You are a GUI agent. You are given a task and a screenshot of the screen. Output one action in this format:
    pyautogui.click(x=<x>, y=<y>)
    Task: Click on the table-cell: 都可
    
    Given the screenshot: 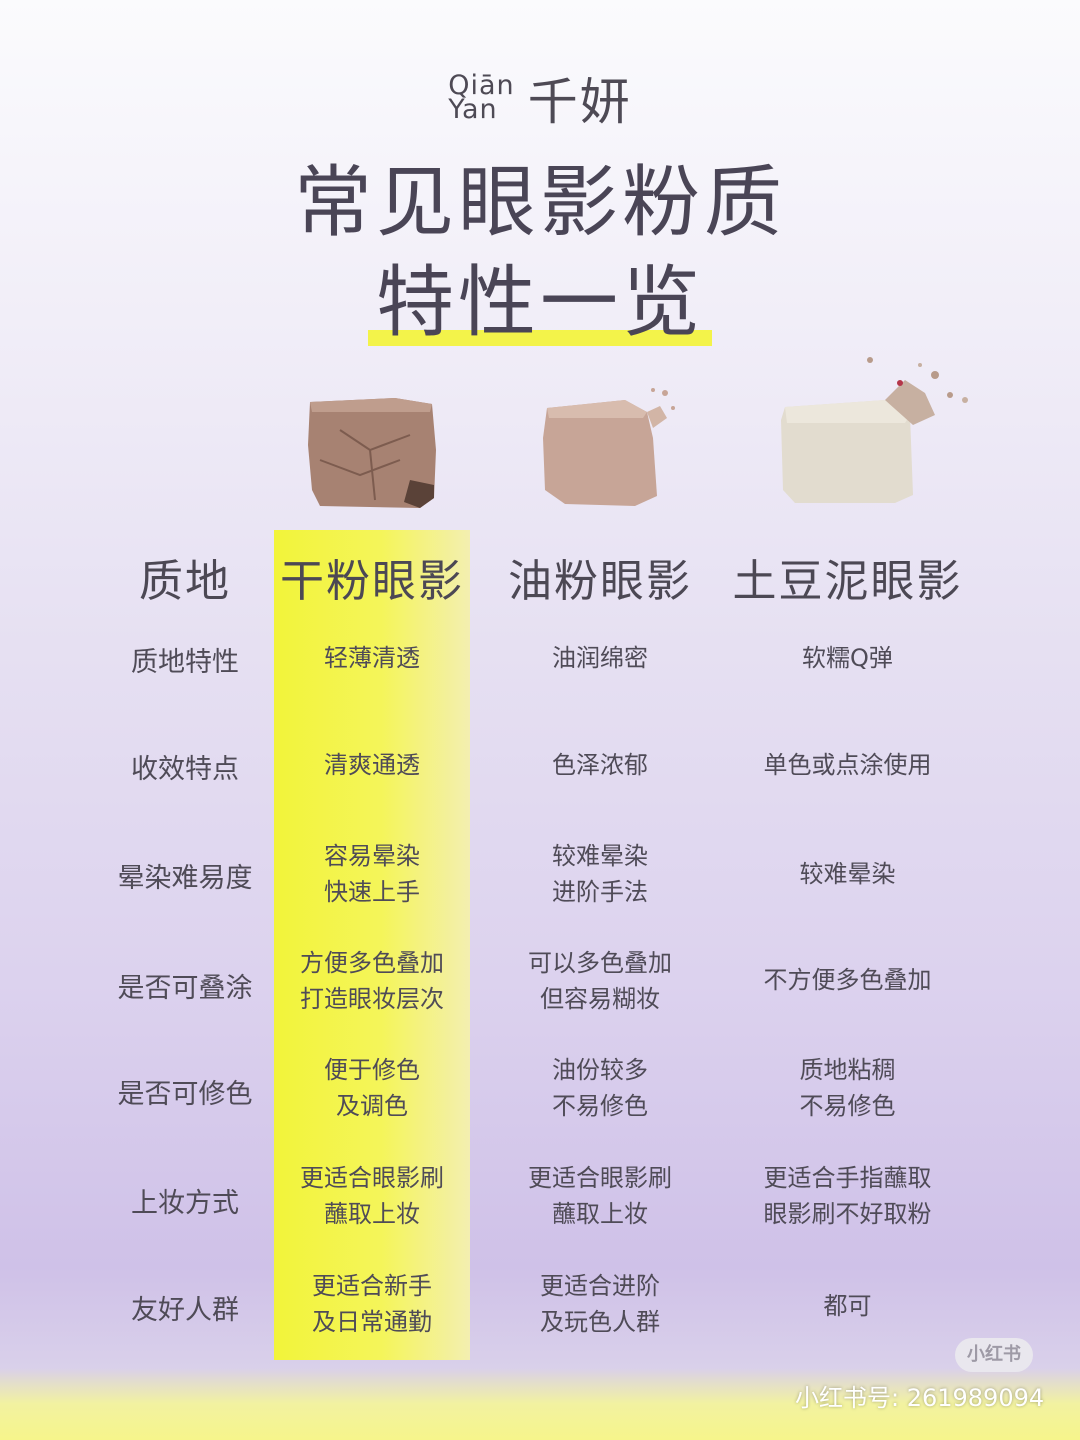 What is the action you would take?
    pyautogui.click(x=847, y=1306)
    